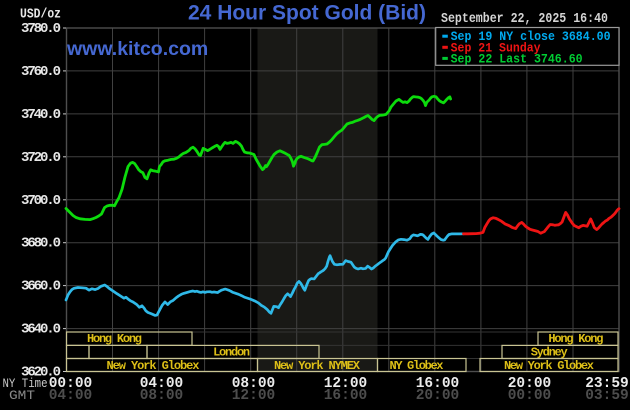 This screenshot has height=410, width=630. Describe the element at coordinates (41, 244) in the screenshot. I see `svg-text: 3680.0` at that location.